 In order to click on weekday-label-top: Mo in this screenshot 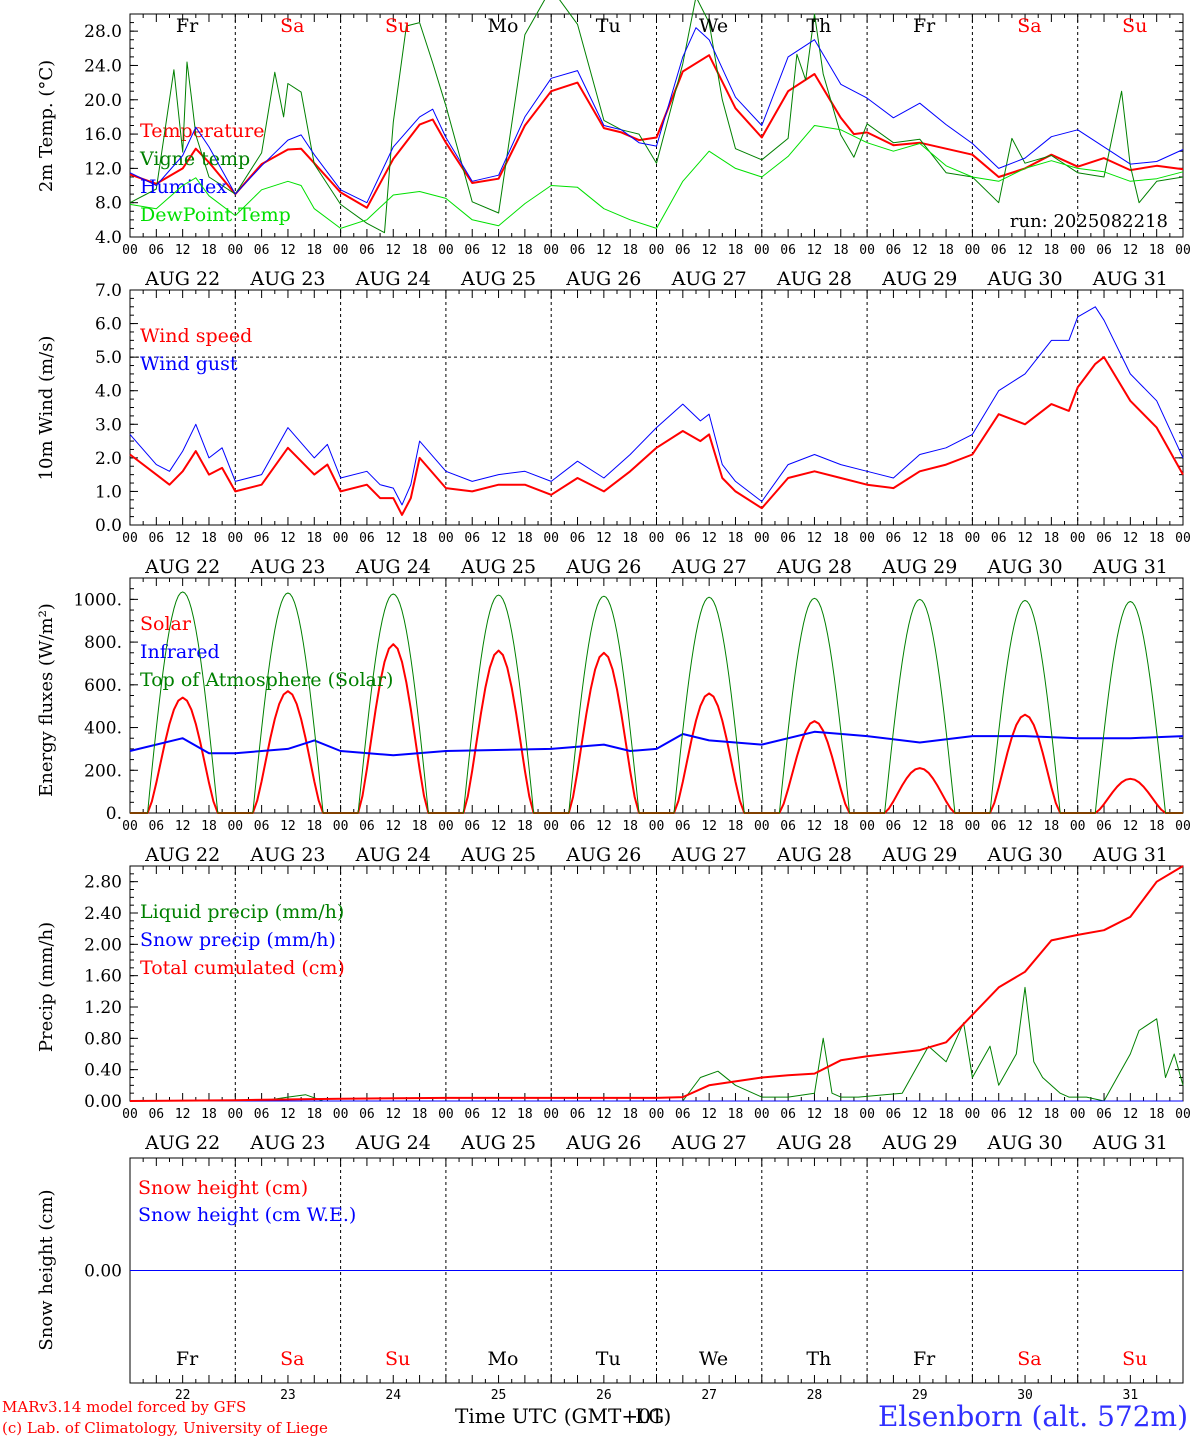, I will do `click(502, 26)`.